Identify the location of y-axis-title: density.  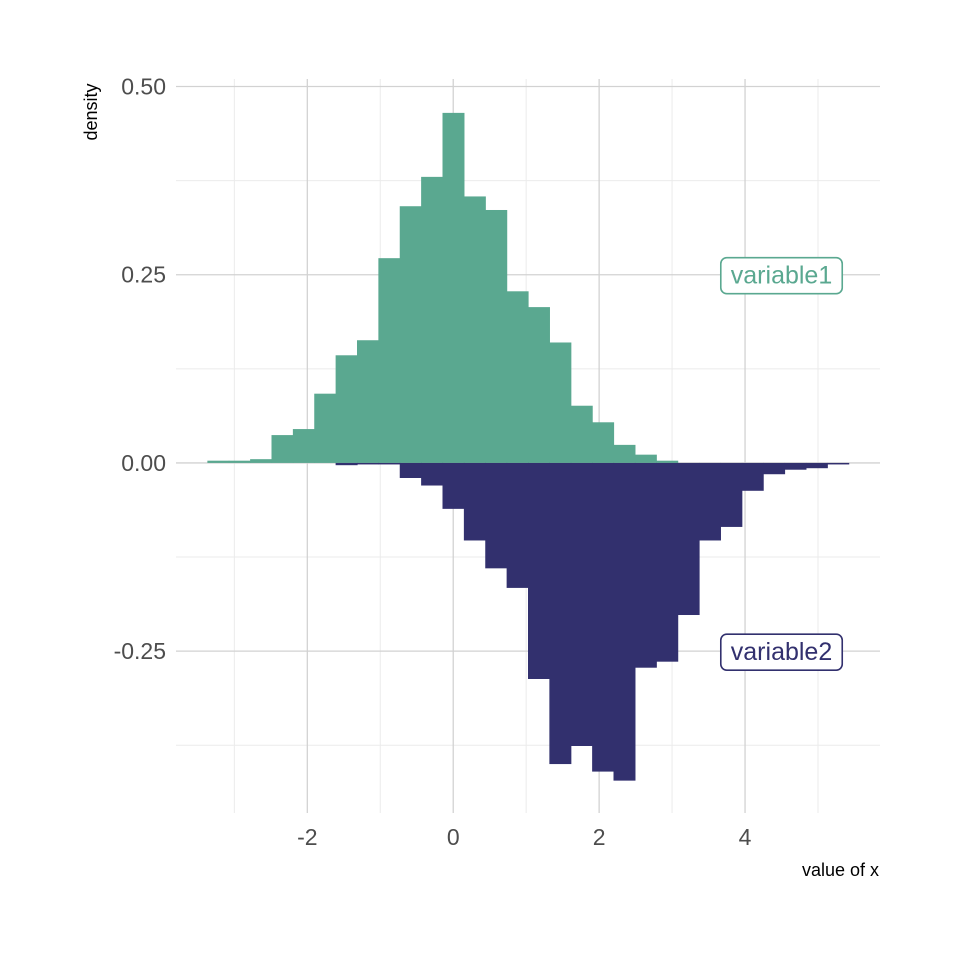
(91, 111).